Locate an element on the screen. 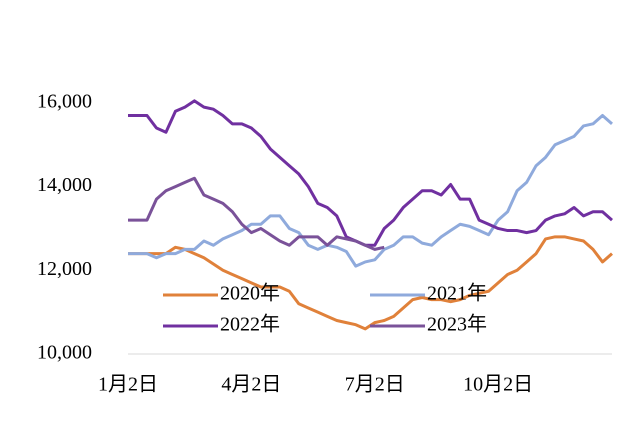  y-tick-label: 10,000 is located at coordinates (64, 353).